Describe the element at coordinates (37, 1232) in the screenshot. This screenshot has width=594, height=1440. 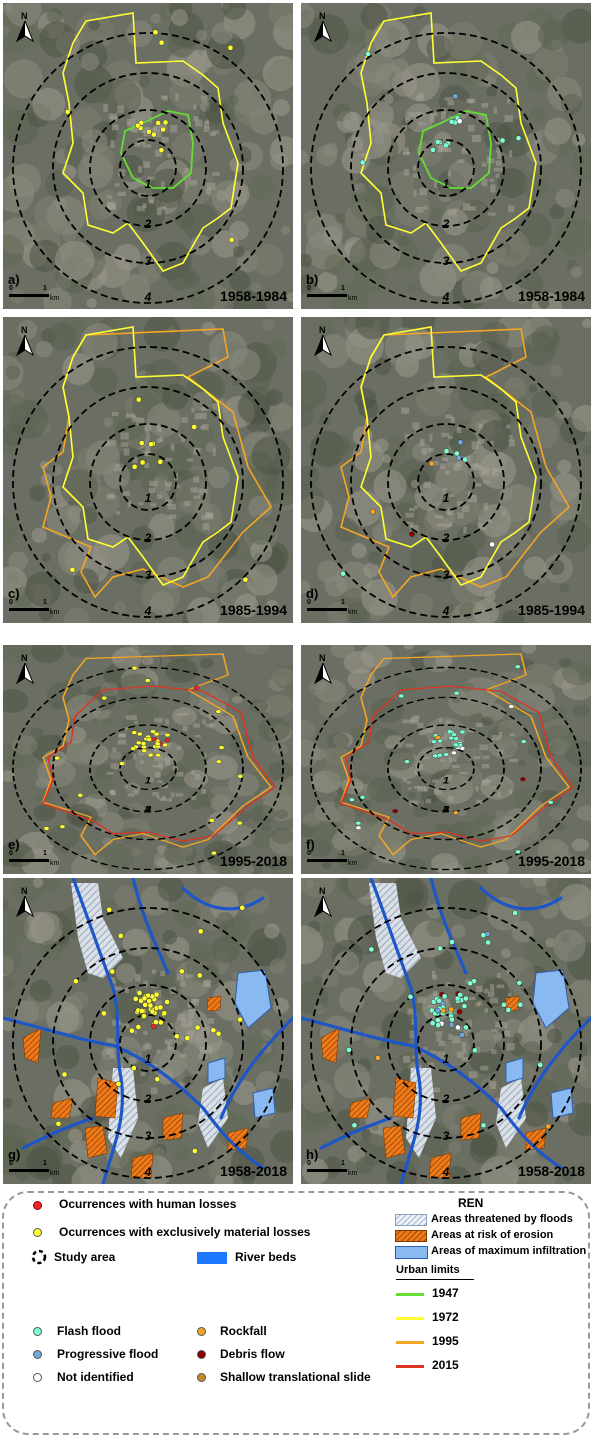
I see `material-losses-symbol` at that location.